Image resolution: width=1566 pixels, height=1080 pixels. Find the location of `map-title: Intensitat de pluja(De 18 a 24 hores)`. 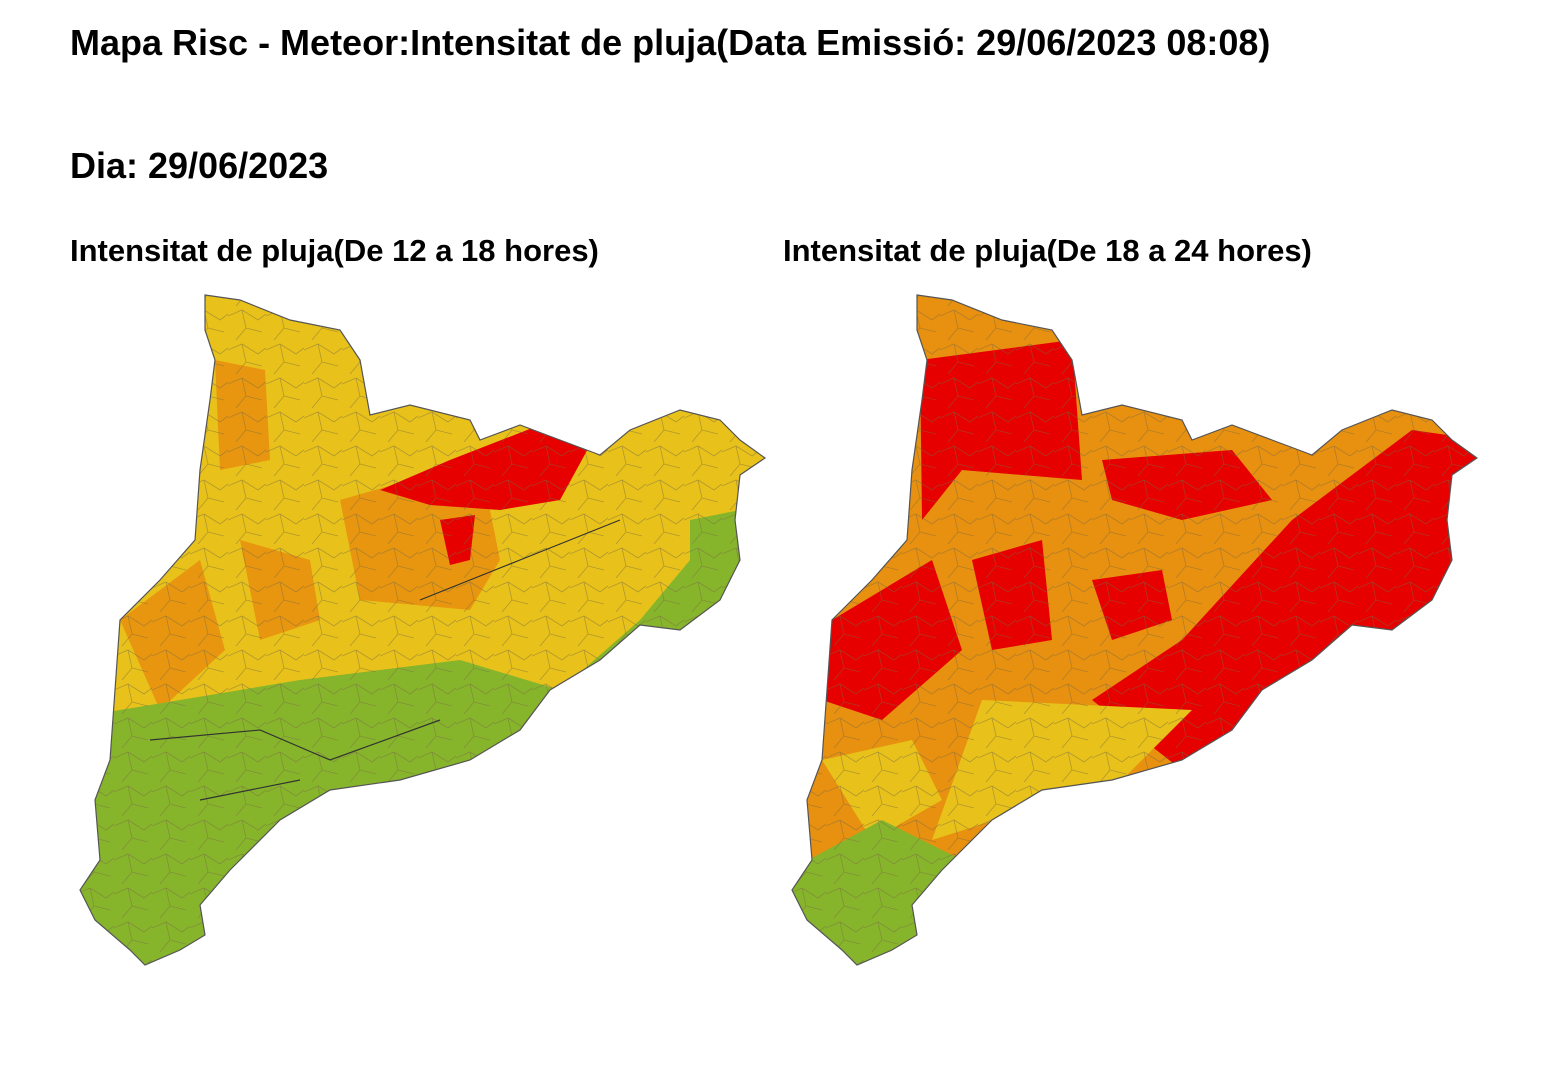

map-title: Intensitat de pluja(De 18 a 24 hores) is located at coordinates (1047, 250).